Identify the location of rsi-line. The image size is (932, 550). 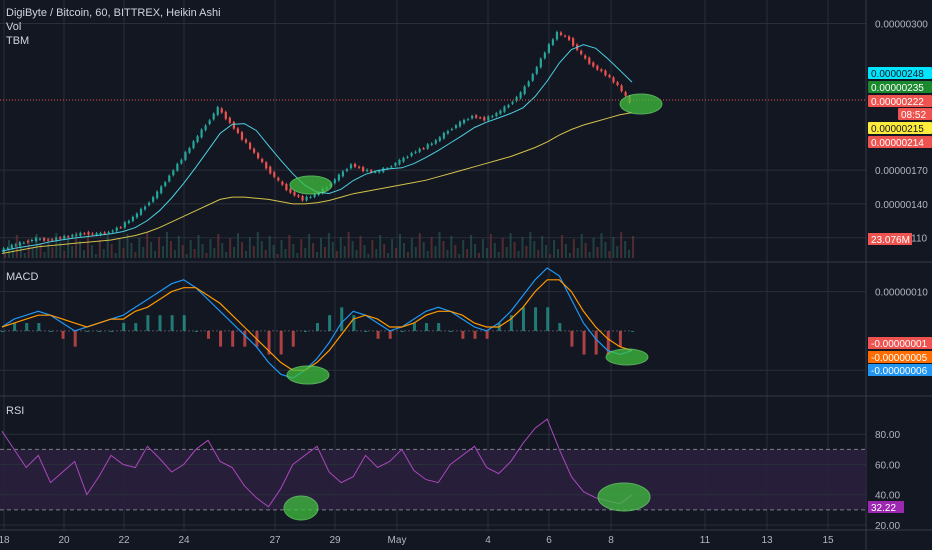
(317, 463).